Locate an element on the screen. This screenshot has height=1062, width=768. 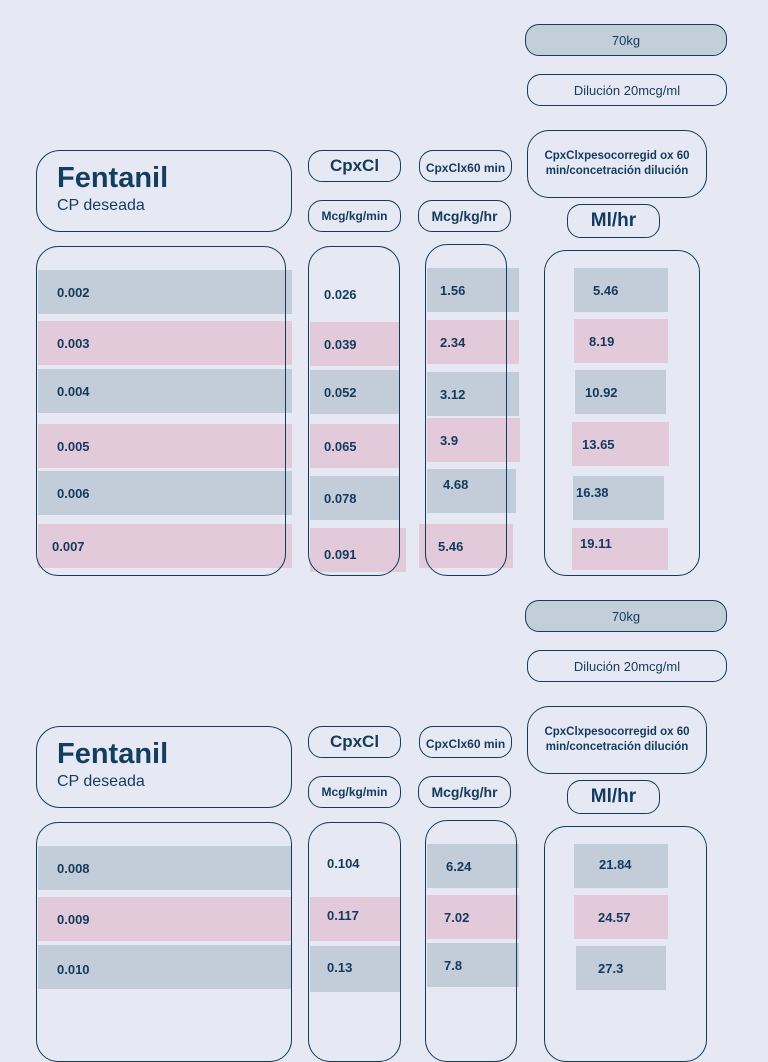
mcgmin-value: 0.104 is located at coordinates (343, 863).